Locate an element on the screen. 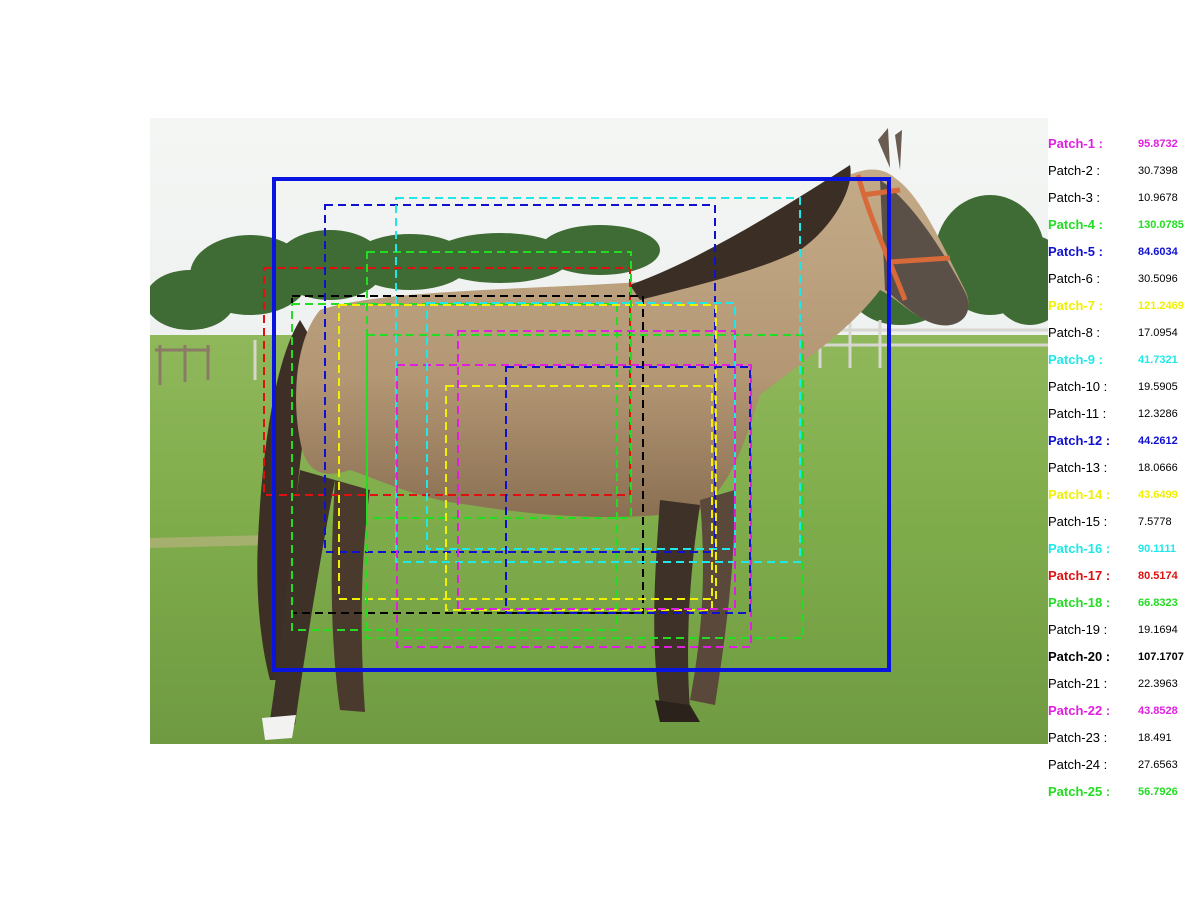  patch-score: 19.5905 is located at coordinates (1158, 387).